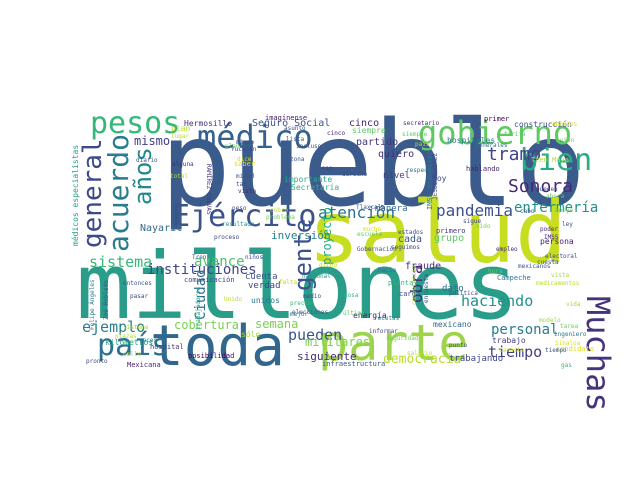 The height and width of the screenshot is (480, 640). What do you see at coordinates (295, 128) in the screenshot?
I see `cloud-word: asunto` at bounding box center [295, 128].